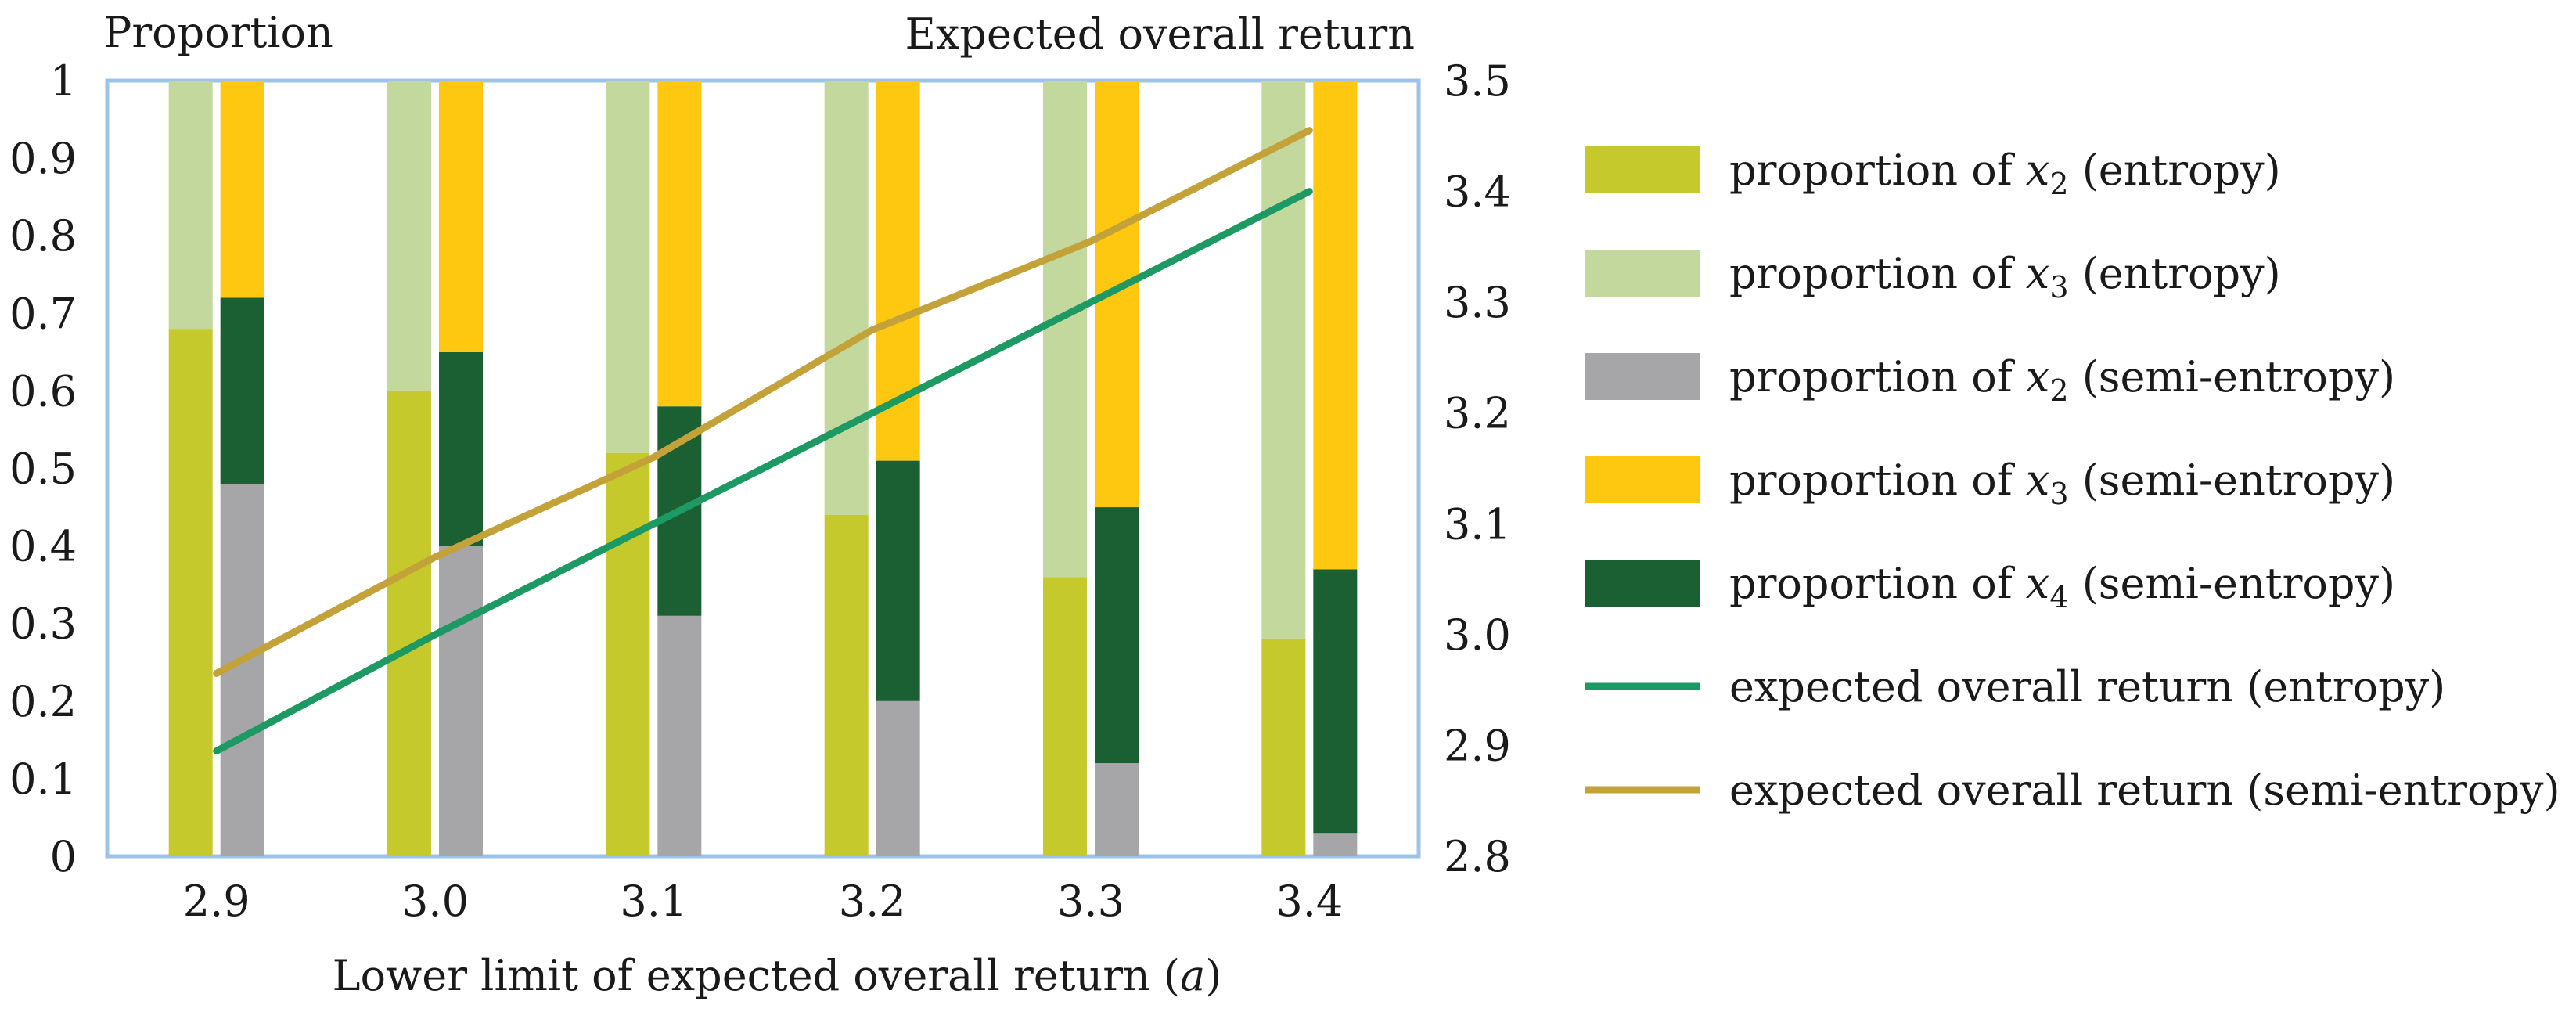 Image resolution: width=2576 pixels, height=1012 pixels. What do you see at coordinates (1213, 976) in the screenshot?
I see `x-axis-title-suffix: )` at bounding box center [1213, 976].